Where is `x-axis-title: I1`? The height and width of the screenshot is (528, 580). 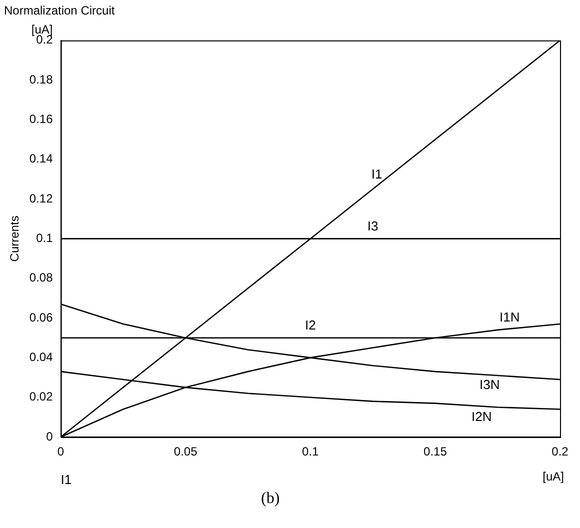 x-axis-title: I1 is located at coordinates (66, 479).